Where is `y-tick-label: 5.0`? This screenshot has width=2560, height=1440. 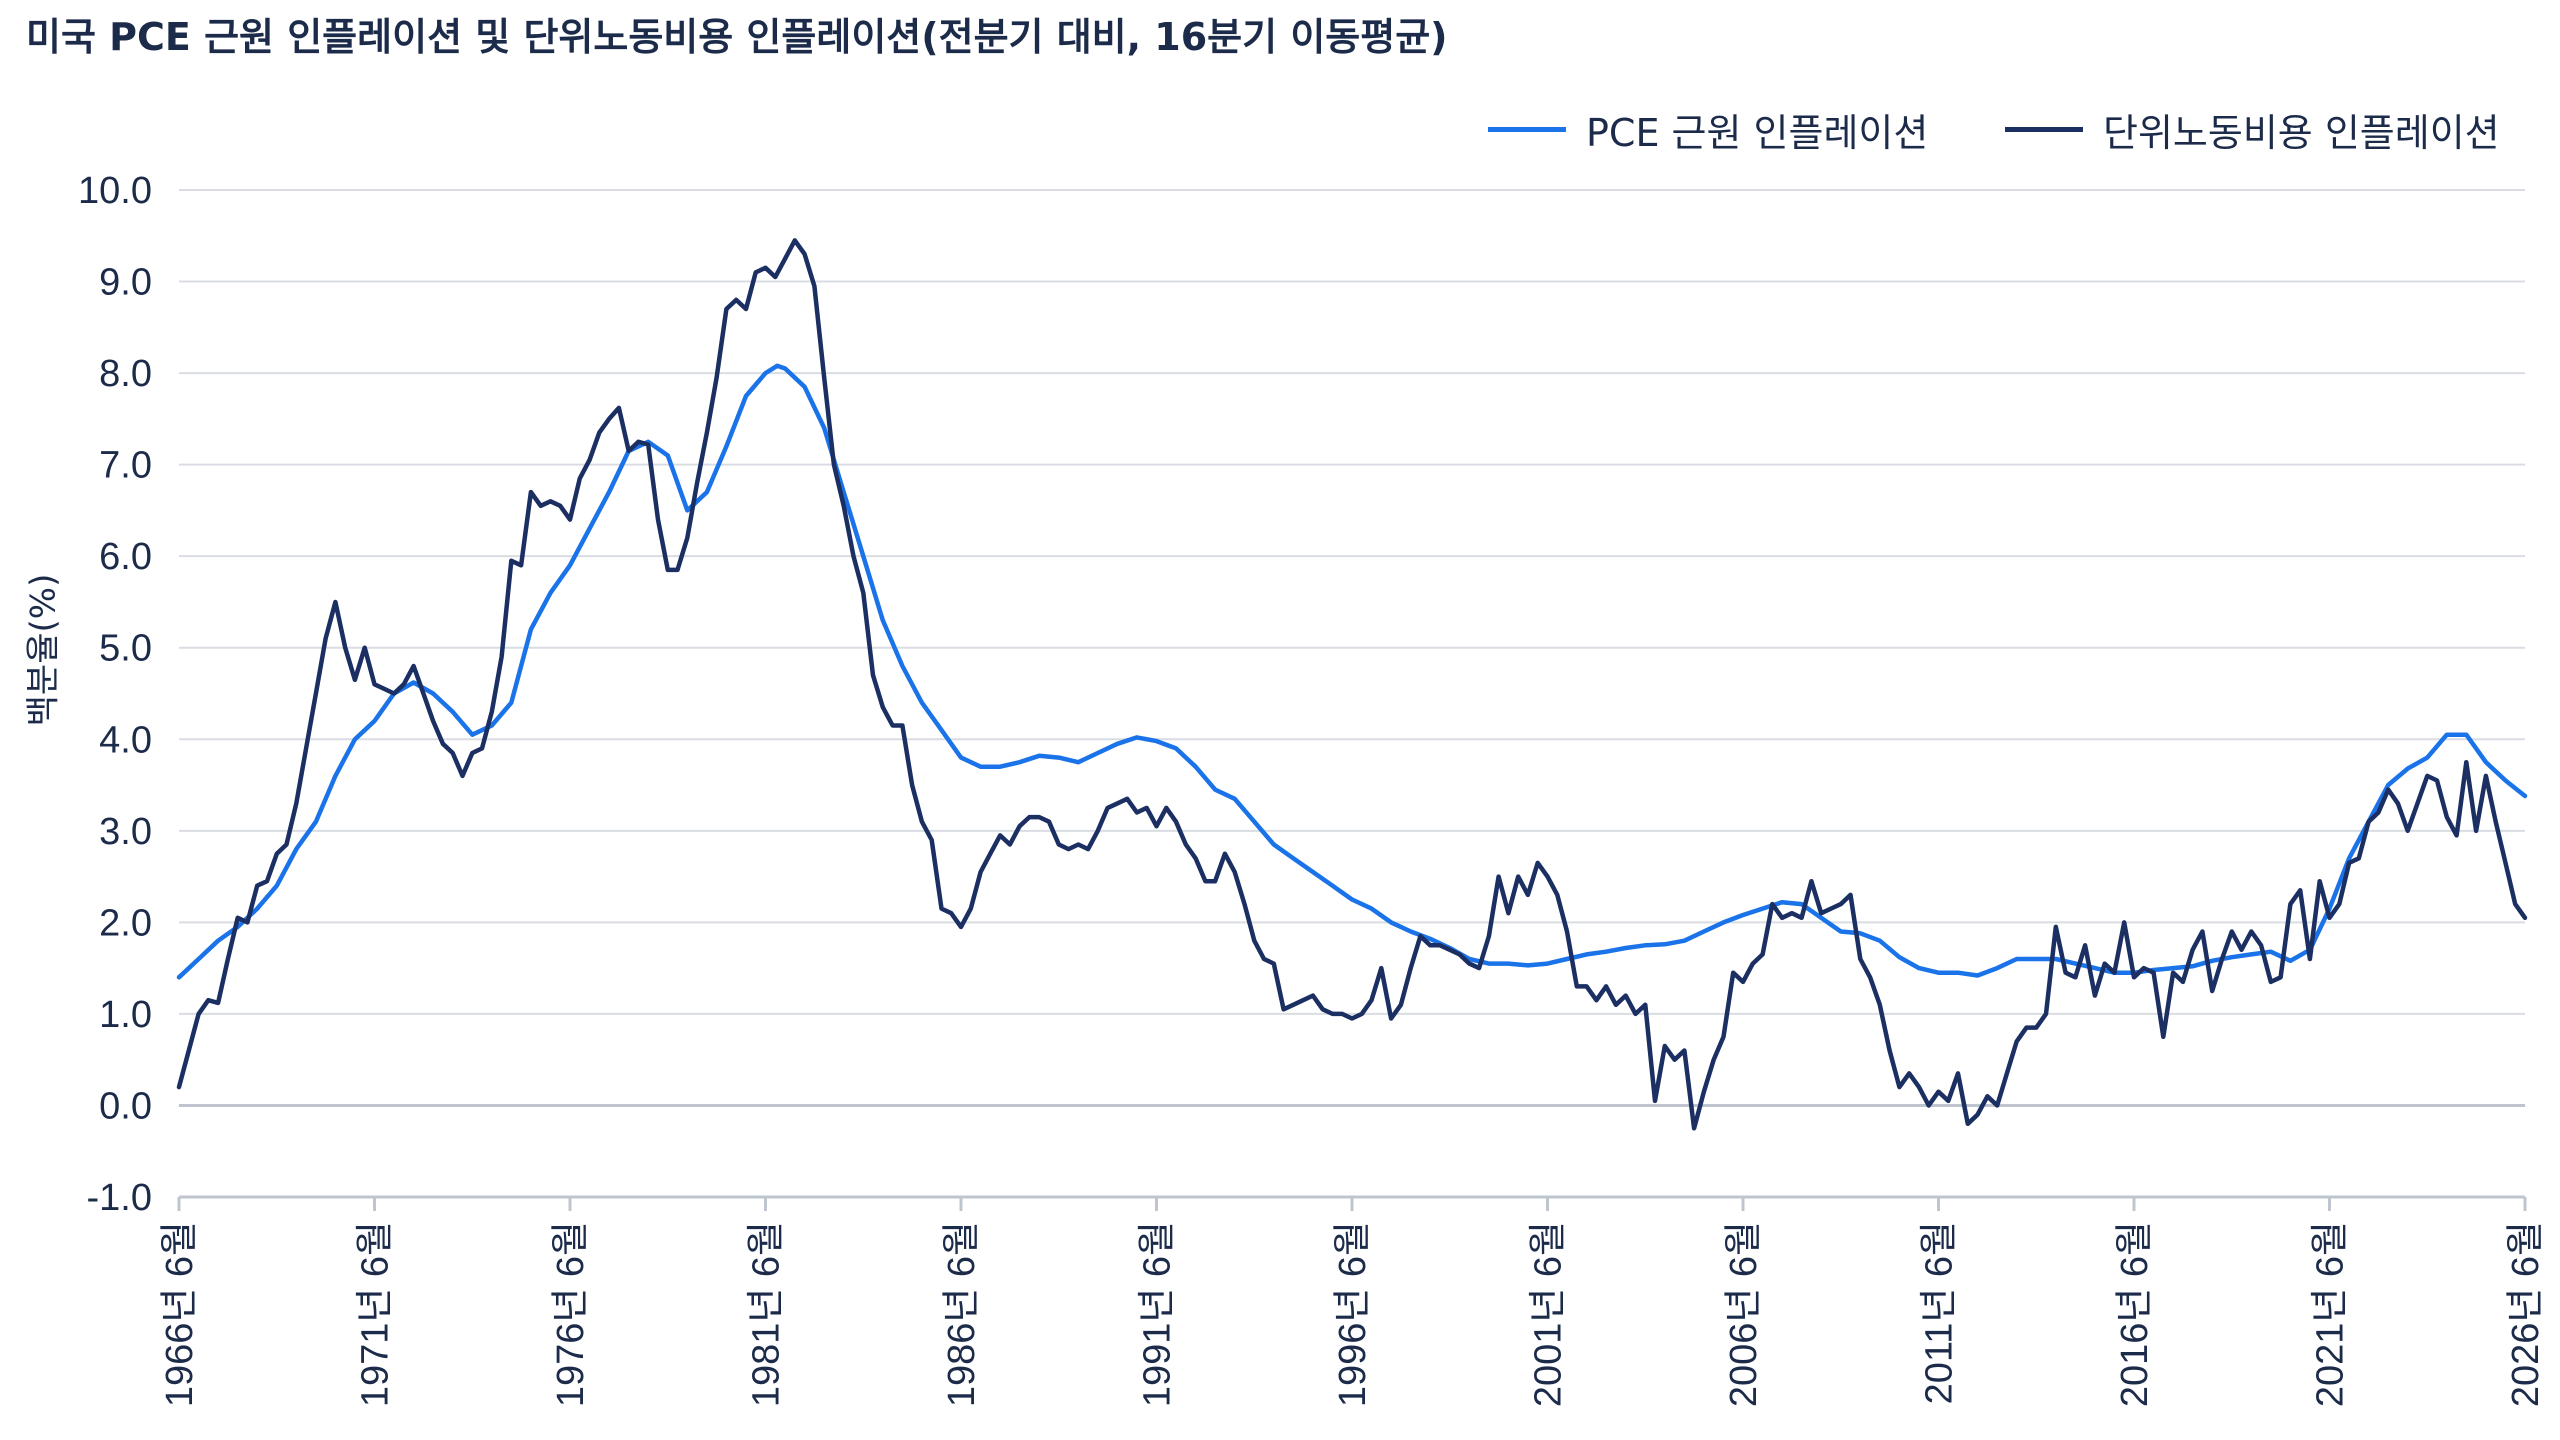 y-tick-label: 5.0 is located at coordinates (125, 649).